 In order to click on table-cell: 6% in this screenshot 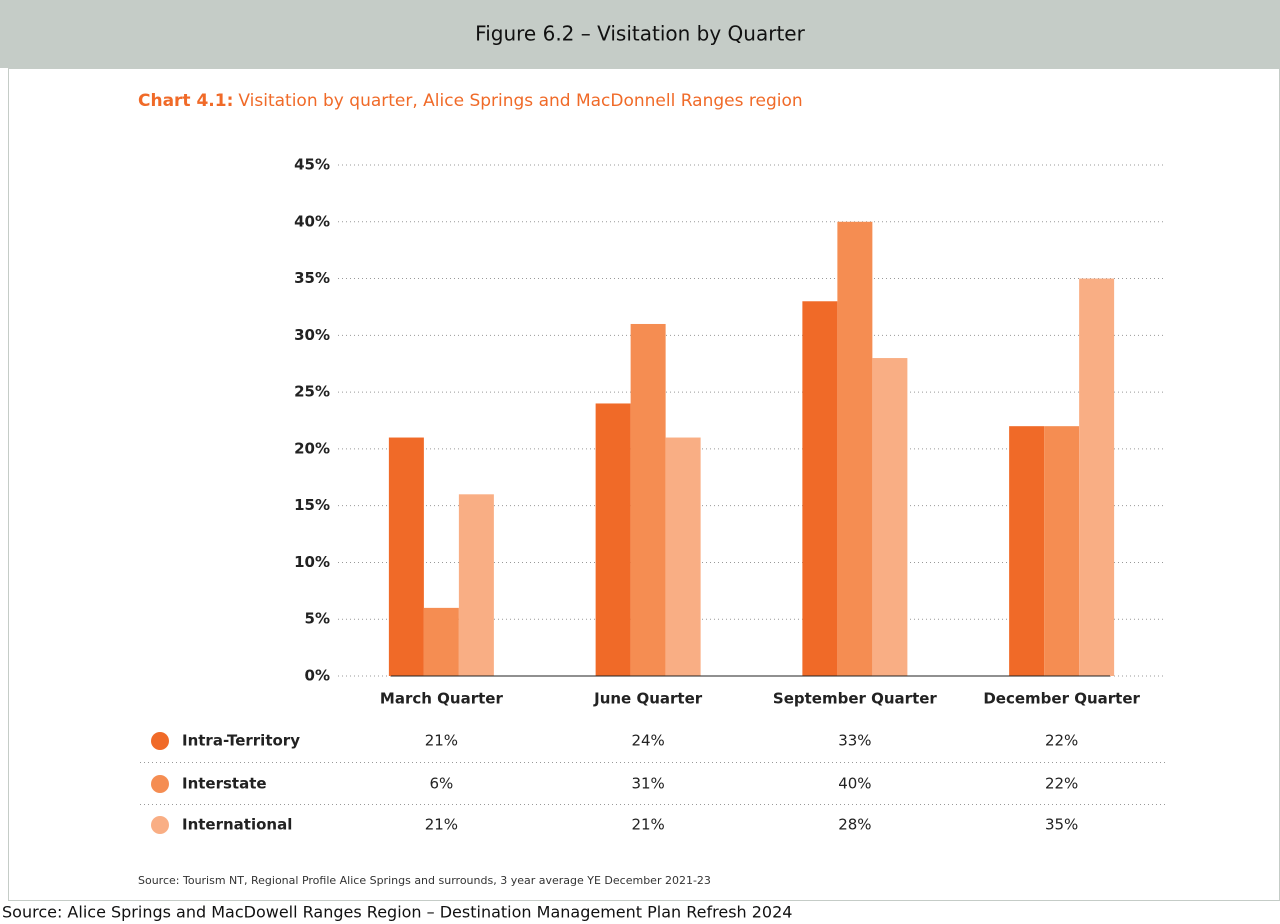, I will do `click(441, 784)`.